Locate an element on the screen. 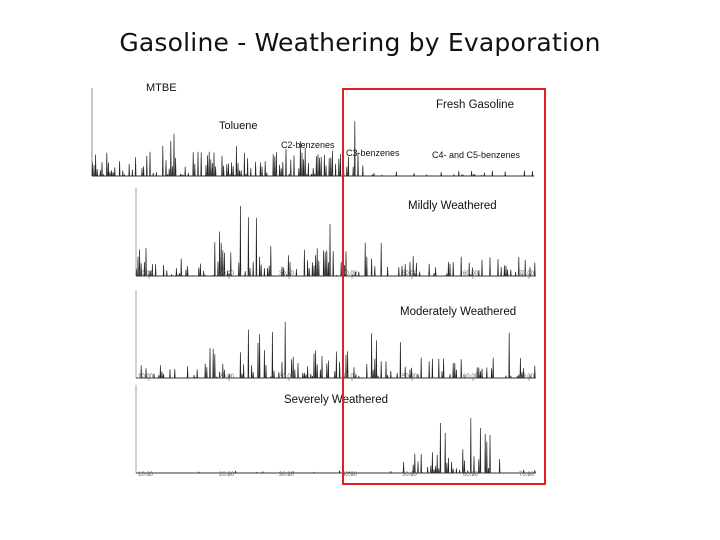 The image size is (720, 540). trace-mildly is located at coordinates (335, 241).